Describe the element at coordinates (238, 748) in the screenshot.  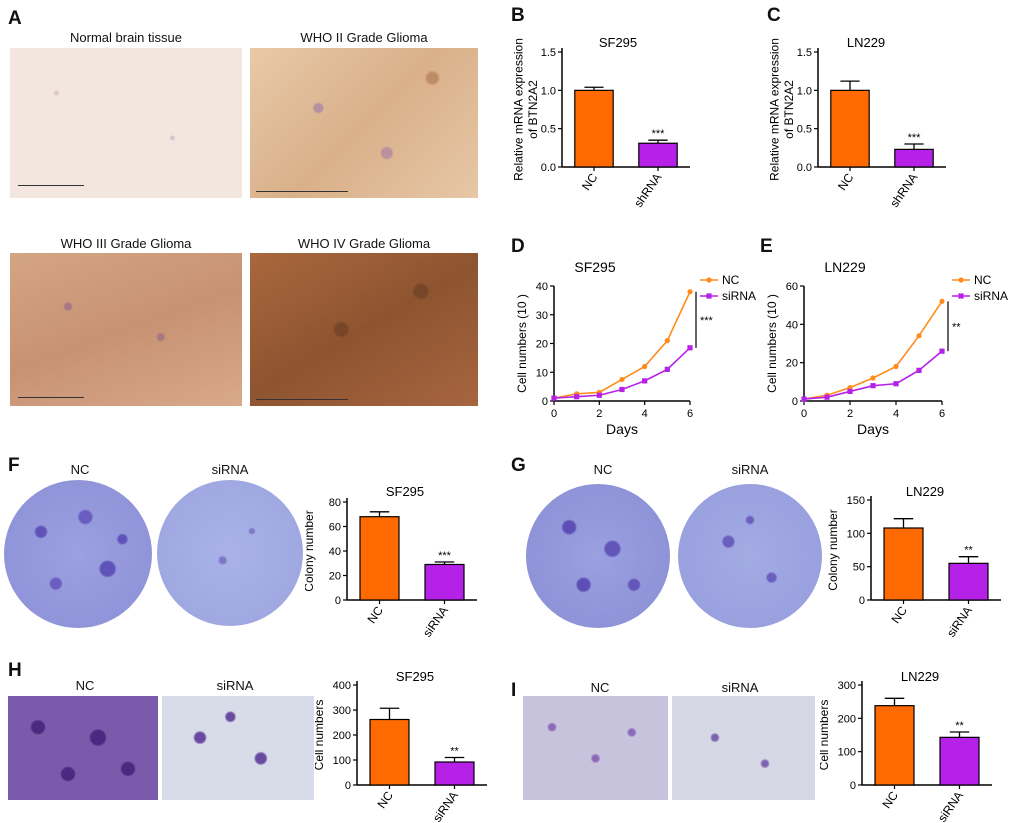
I see `transwell-sirna-sf295` at that location.